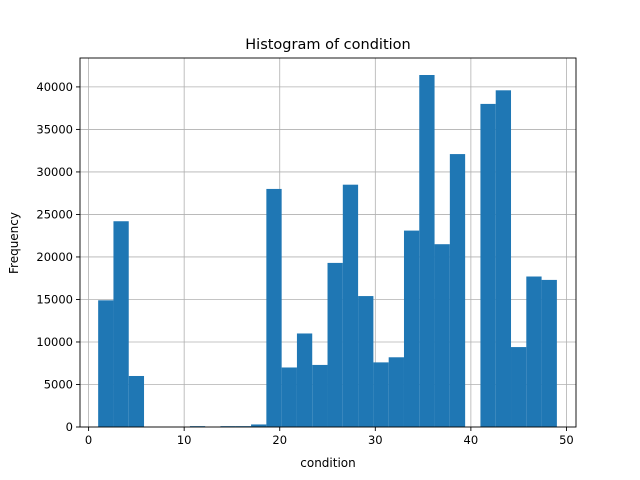 The height and width of the screenshot is (480, 640). I want to click on y-tick-label: 0, so click(69, 427).